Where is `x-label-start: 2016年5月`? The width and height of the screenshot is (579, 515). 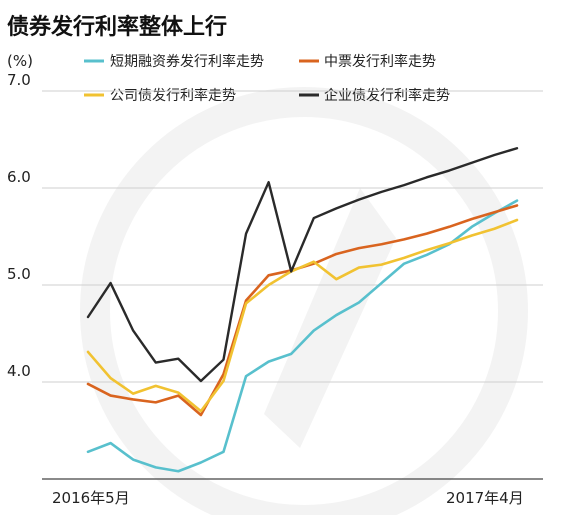 x-label-start: 2016年5月 is located at coordinates (91, 498).